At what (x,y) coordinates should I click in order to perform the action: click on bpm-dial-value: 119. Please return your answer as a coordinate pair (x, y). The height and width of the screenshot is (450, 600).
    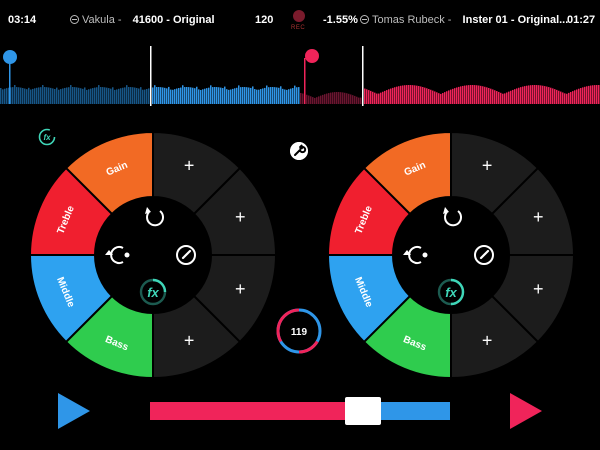
    Looking at the image, I should click on (299, 332).